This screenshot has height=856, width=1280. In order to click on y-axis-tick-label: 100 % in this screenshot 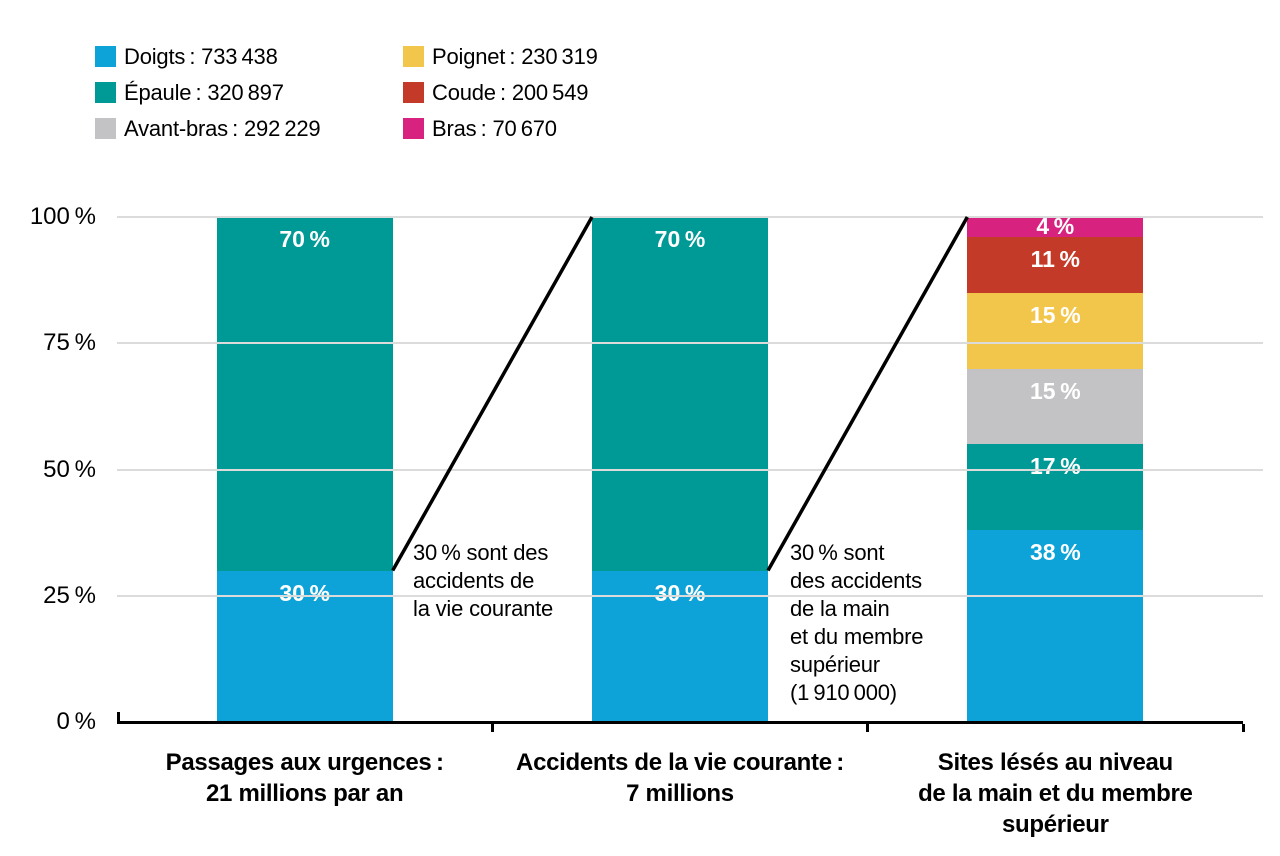, I will do `click(62, 216)`.